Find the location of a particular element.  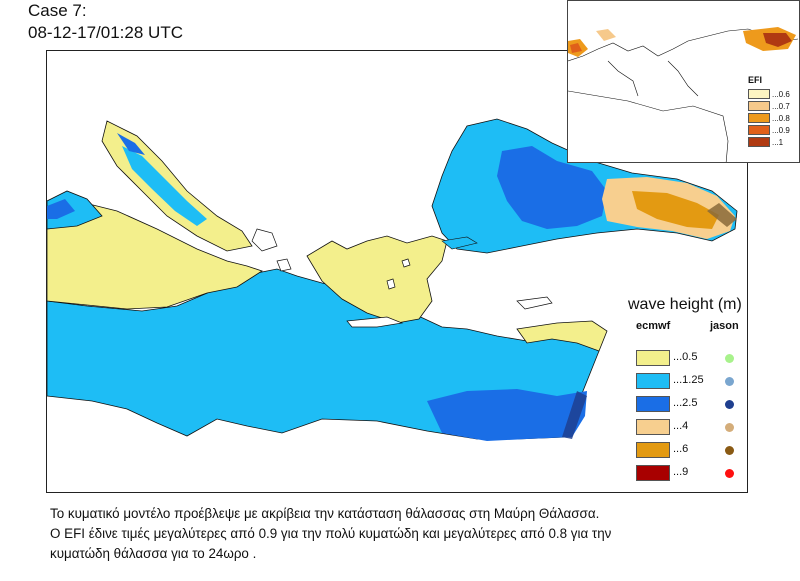

efi-legend-row: ...0.6 is located at coordinates (773, 94).